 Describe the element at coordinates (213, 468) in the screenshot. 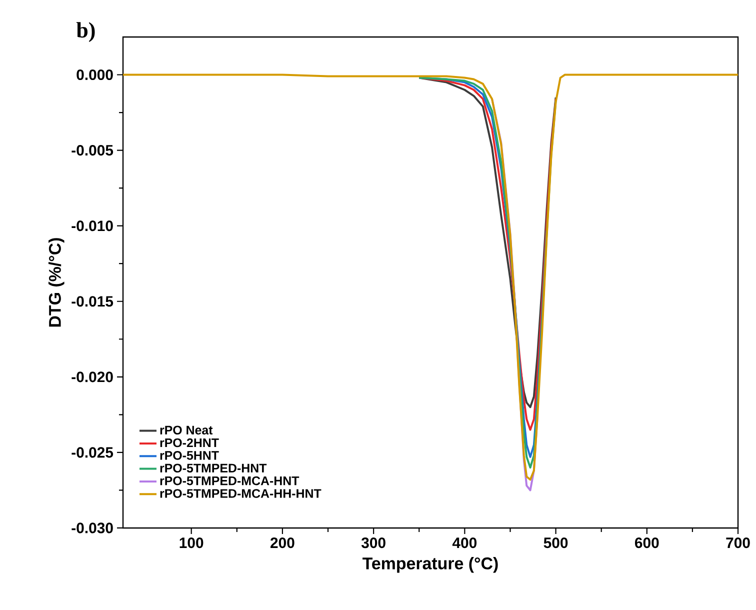

I see `legend-label: rPO-5TMPED-HNT` at that location.